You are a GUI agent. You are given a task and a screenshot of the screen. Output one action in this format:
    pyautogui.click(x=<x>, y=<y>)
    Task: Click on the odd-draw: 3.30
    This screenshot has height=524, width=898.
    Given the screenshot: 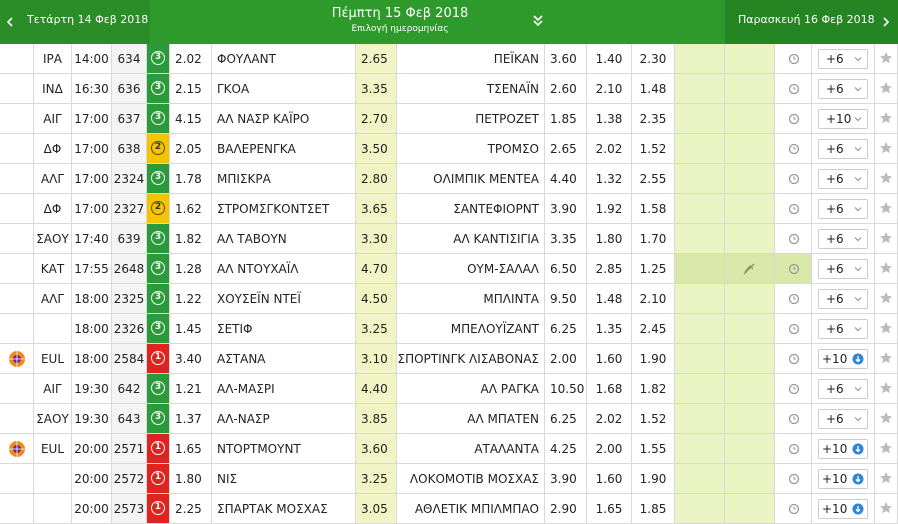 What is the action you would take?
    pyautogui.click(x=376, y=239)
    